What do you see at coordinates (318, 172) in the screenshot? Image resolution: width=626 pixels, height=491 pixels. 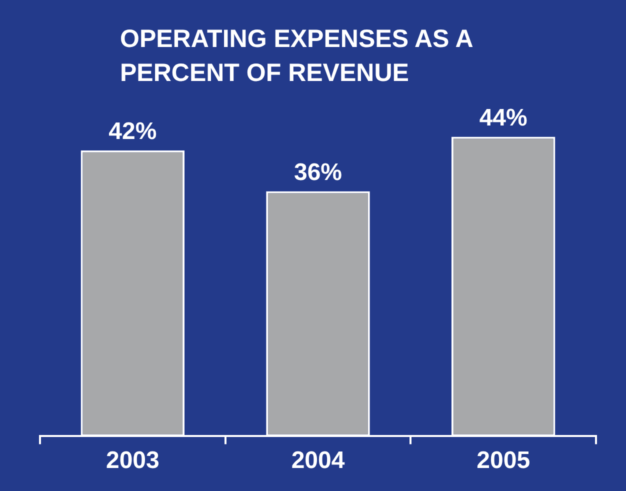 I see `data-label: 36%` at bounding box center [318, 172].